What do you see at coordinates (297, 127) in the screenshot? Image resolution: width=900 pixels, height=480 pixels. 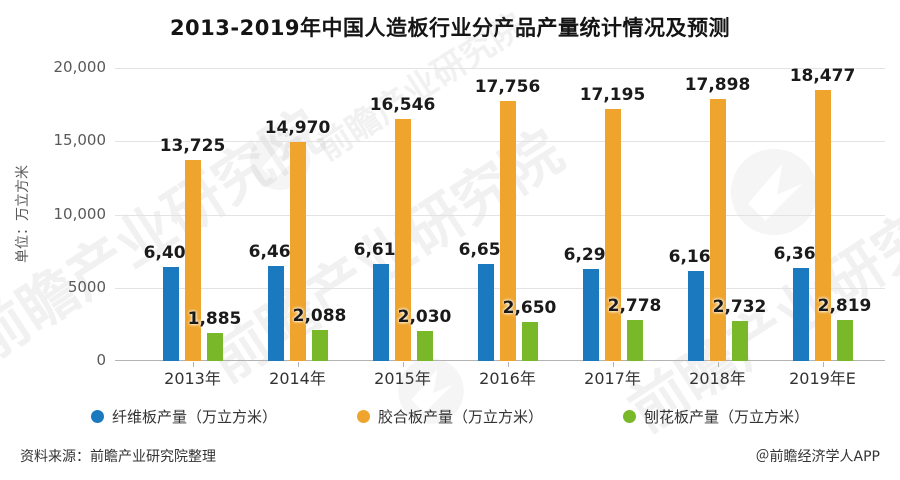 I see `bar-value-label: 14,970` at bounding box center [297, 127].